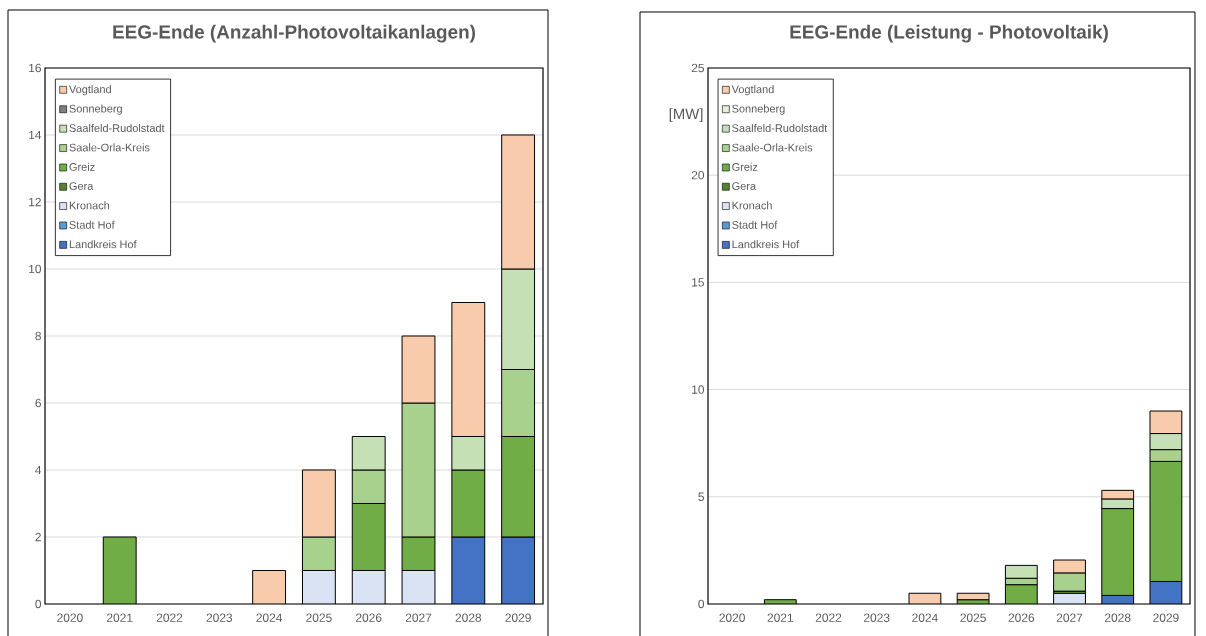  I want to click on y-tick-label: 20, so click(698, 175).